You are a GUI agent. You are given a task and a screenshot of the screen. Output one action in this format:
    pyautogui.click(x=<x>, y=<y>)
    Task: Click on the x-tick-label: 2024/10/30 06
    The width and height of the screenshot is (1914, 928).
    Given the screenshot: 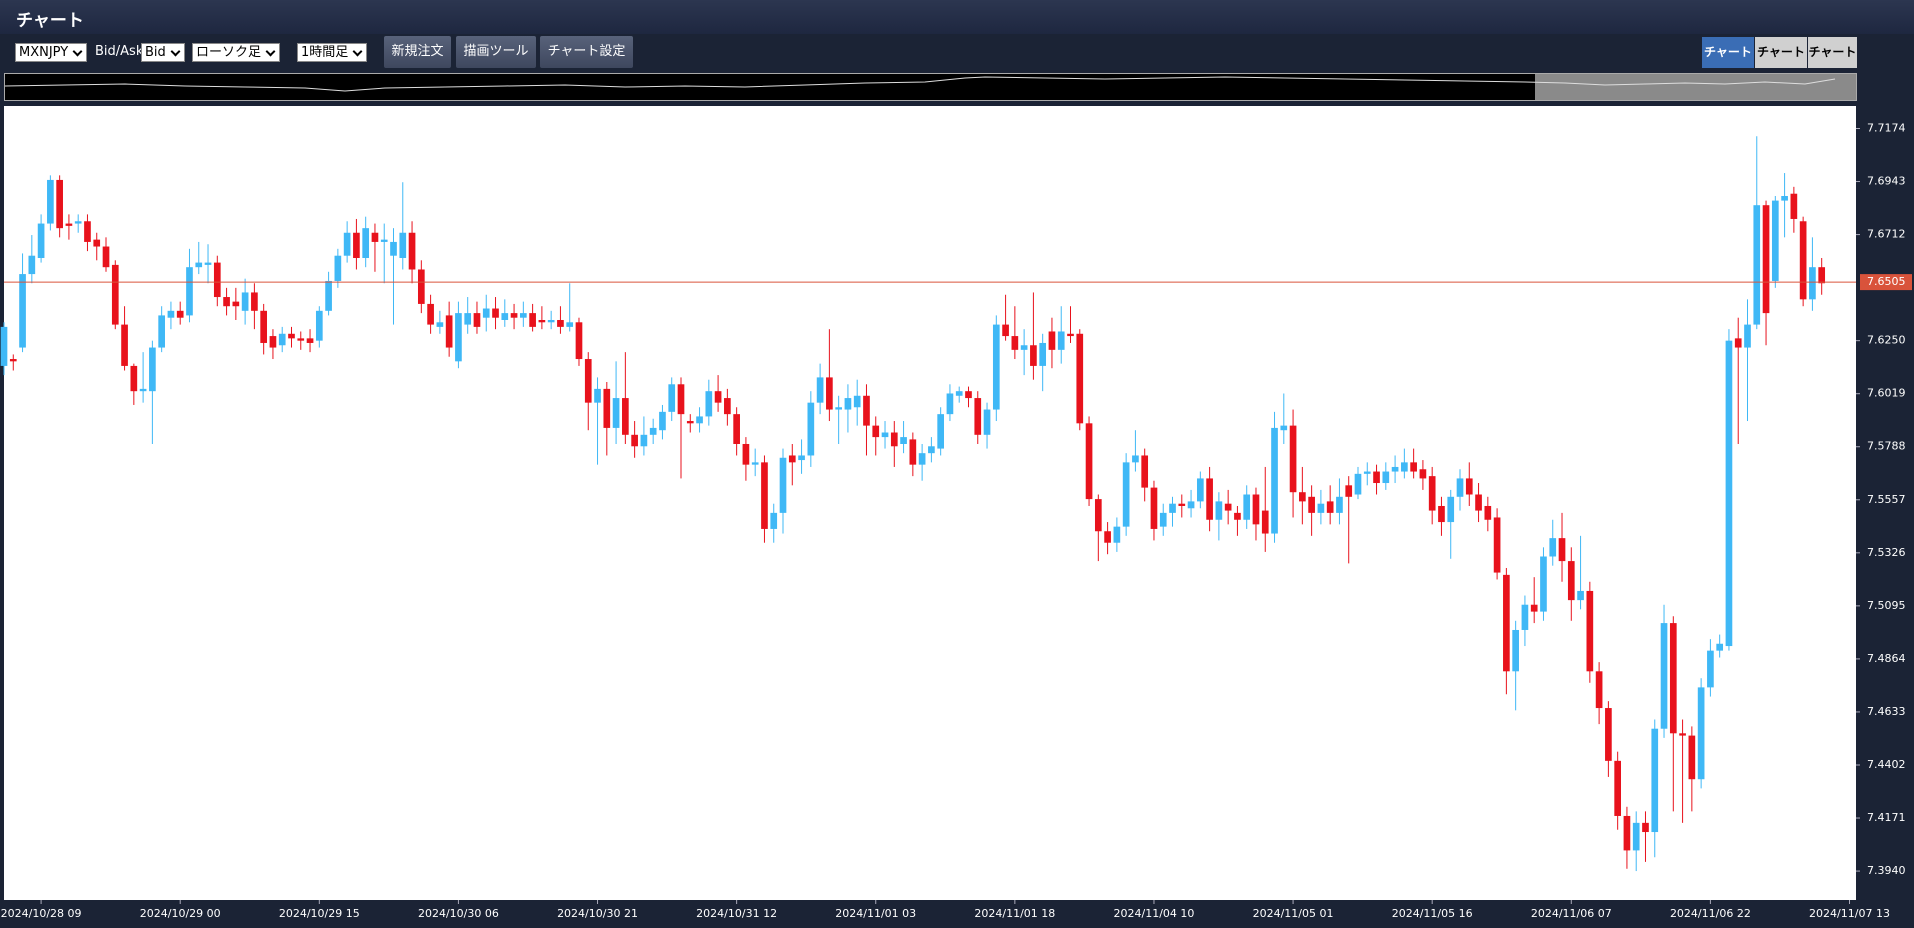 What is the action you would take?
    pyautogui.click(x=458, y=913)
    